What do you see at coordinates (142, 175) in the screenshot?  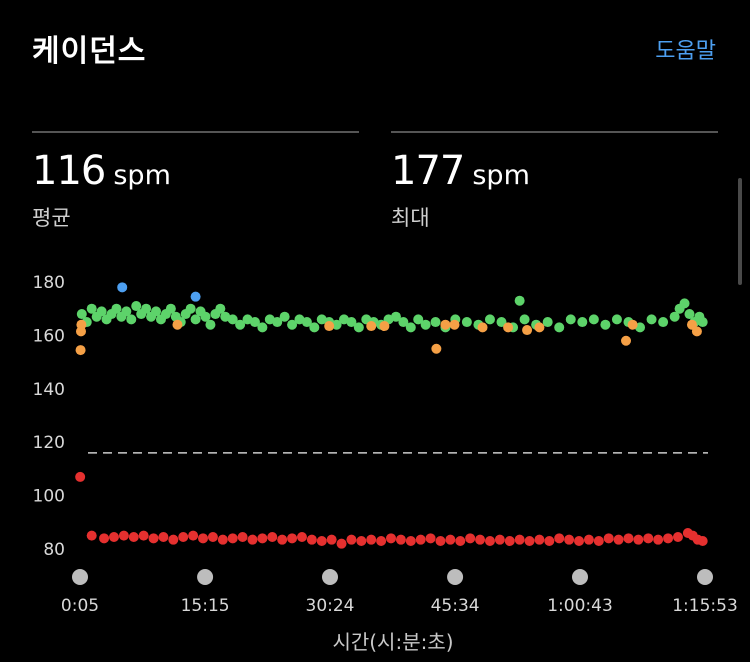 I see `average-unit: spm` at bounding box center [142, 175].